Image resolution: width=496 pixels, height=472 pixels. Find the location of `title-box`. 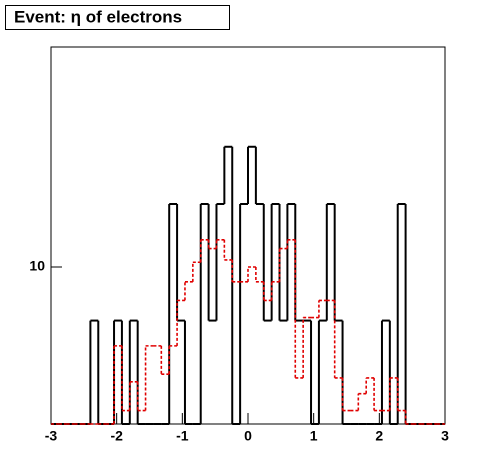

title-box is located at coordinates (117, 17).